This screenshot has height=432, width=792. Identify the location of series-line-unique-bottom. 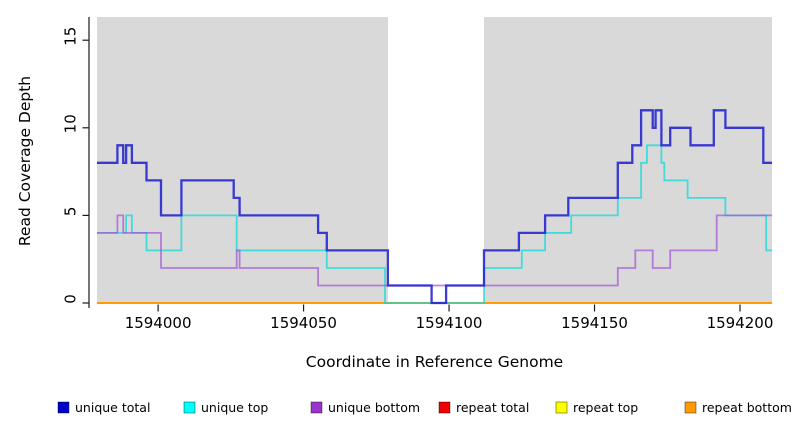
(434, 250).